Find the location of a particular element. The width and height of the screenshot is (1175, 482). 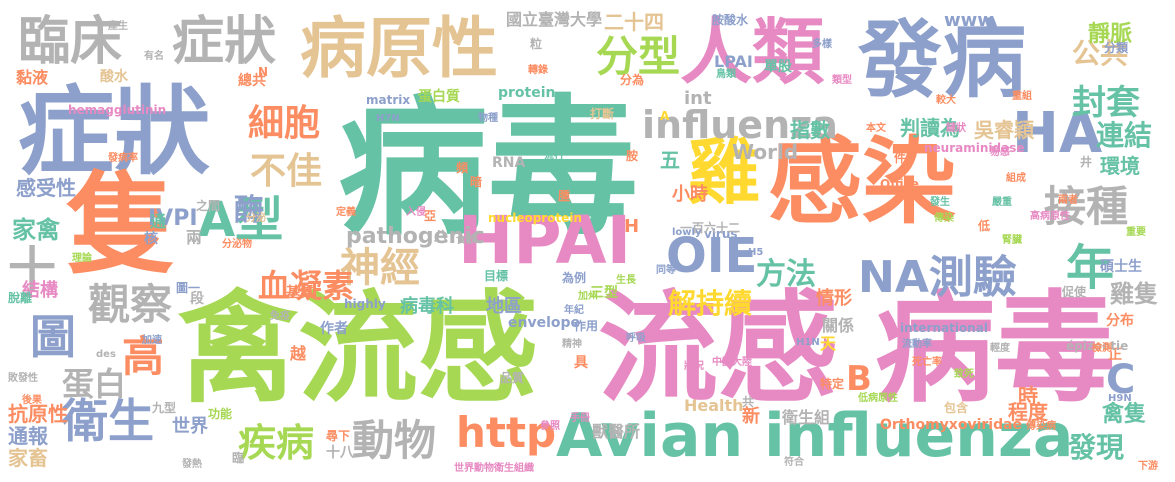

word-89: 獸醫所 is located at coordinates (616, 431).